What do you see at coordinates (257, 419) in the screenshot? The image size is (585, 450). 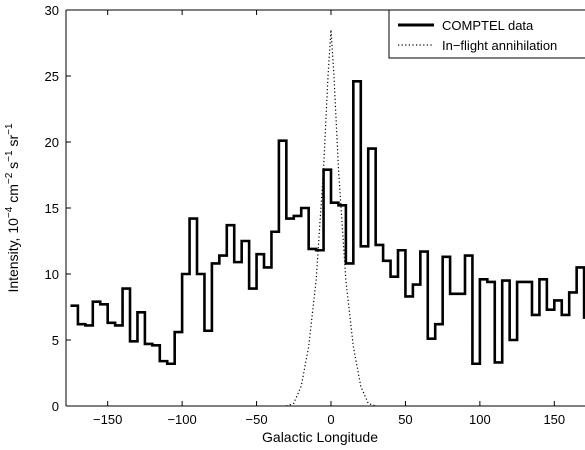 I see `x-tick-label: −50` at bounding box center [257, 419].